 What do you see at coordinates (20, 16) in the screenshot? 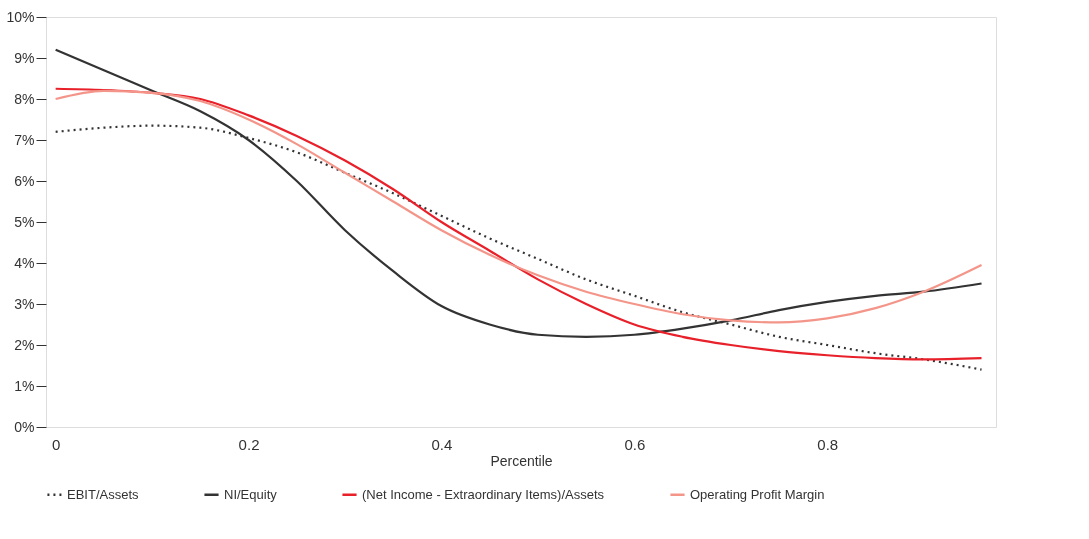
I see `y-tick-label: 10%` at bounding box center [20, 16].